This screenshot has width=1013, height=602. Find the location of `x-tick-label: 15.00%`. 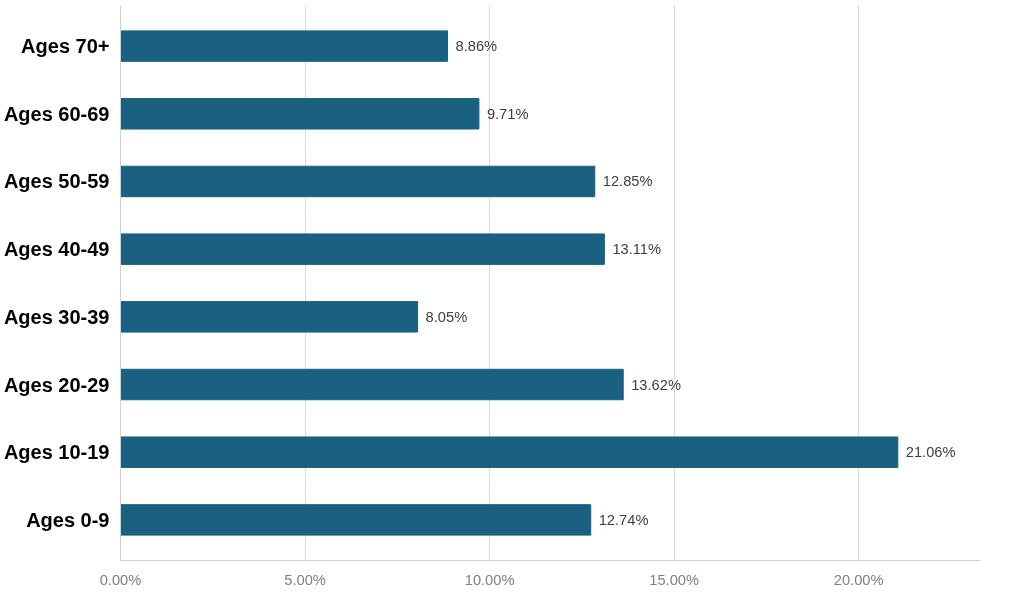

x-tick-label: 15.00% is located at coordinates (674, 579).